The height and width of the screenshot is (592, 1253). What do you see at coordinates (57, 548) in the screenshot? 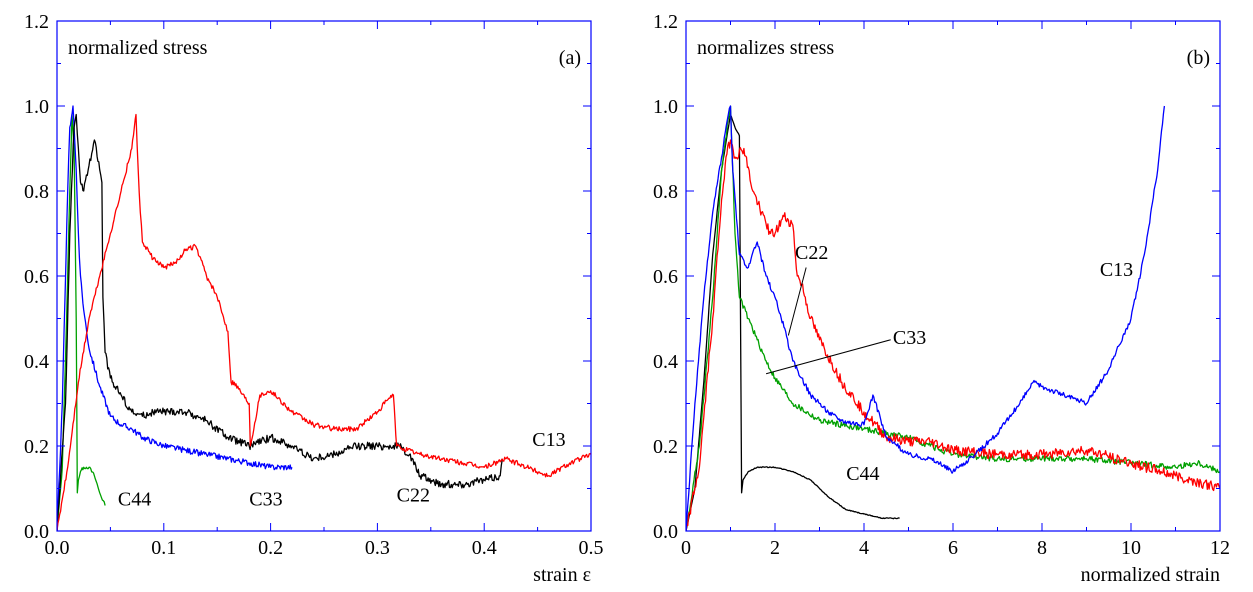
I see `x-tick-label: 0.0` at bounding box center [57, 548].